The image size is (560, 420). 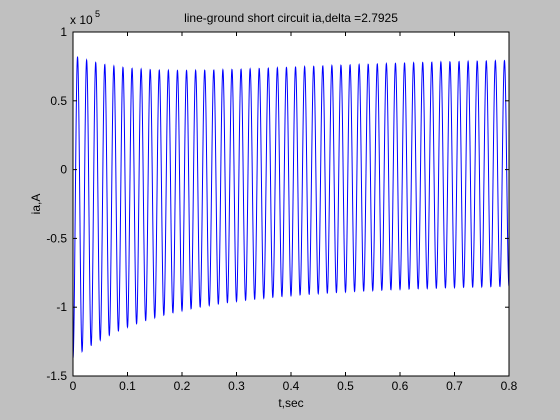 I want to click on y-tick-label: 0, so click(x=63, y=170).